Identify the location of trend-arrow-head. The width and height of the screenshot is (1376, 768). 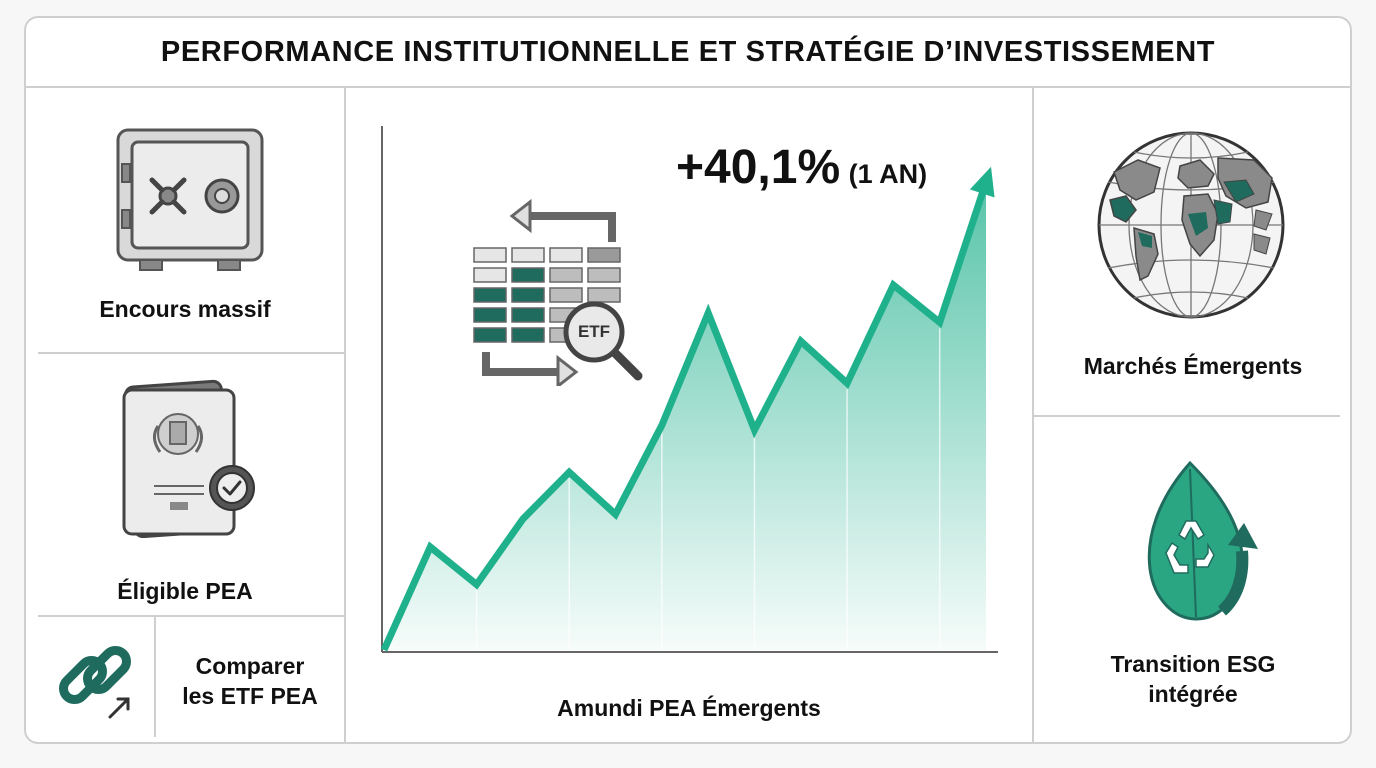
(982, 182).